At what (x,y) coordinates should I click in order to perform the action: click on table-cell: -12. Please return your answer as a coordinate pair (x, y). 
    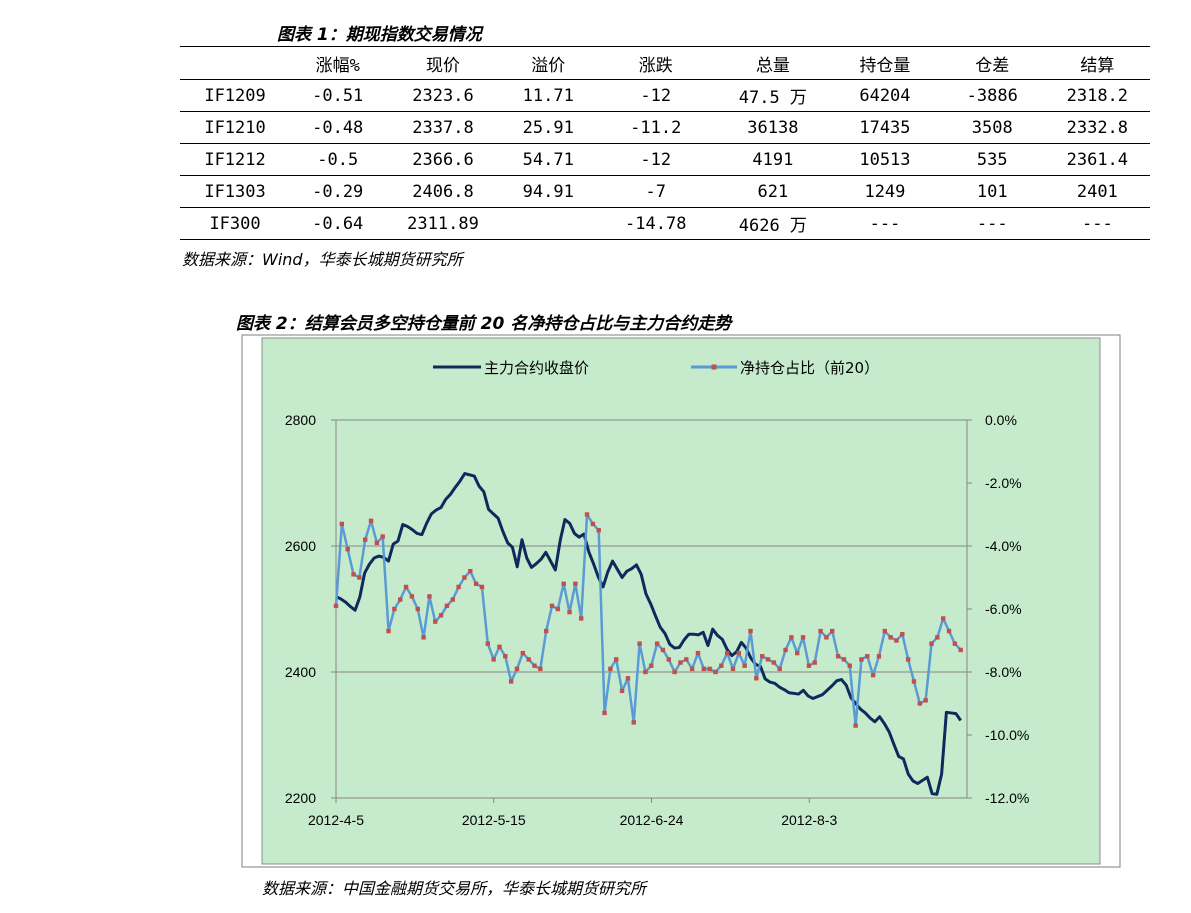
    Looking at the image, I should click on (655, 95).